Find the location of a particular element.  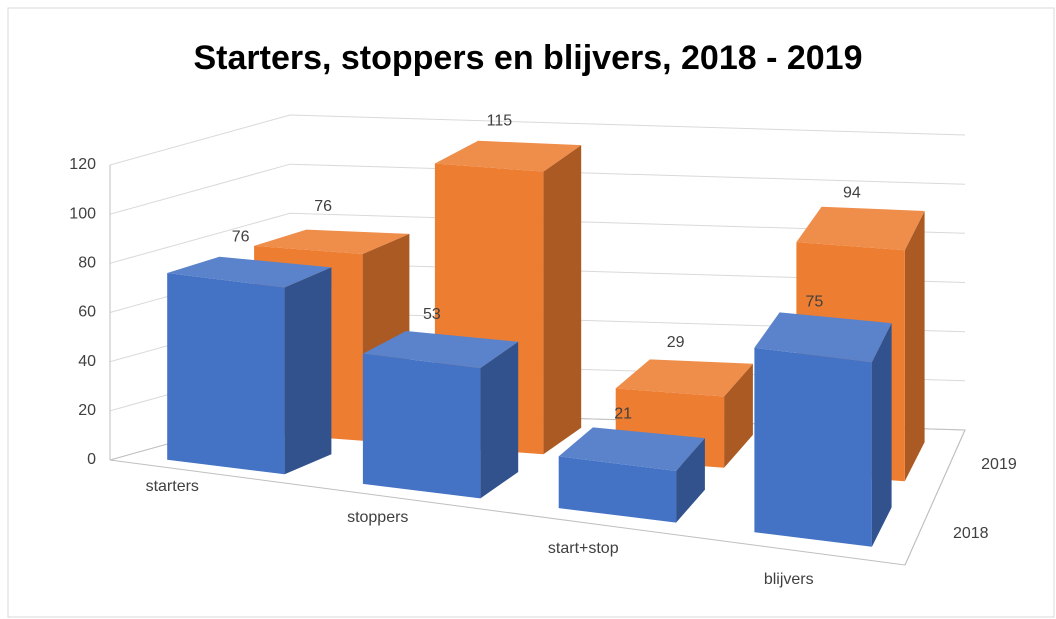

data-label: 94 is located at coordinates (852, 193).